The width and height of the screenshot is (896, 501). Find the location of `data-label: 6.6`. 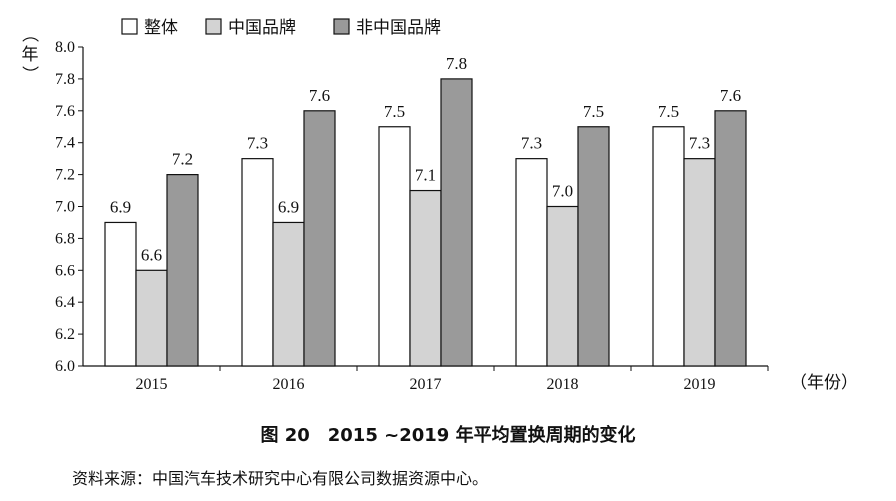

data-label: 6.6 is located at coordinates (151, 254).